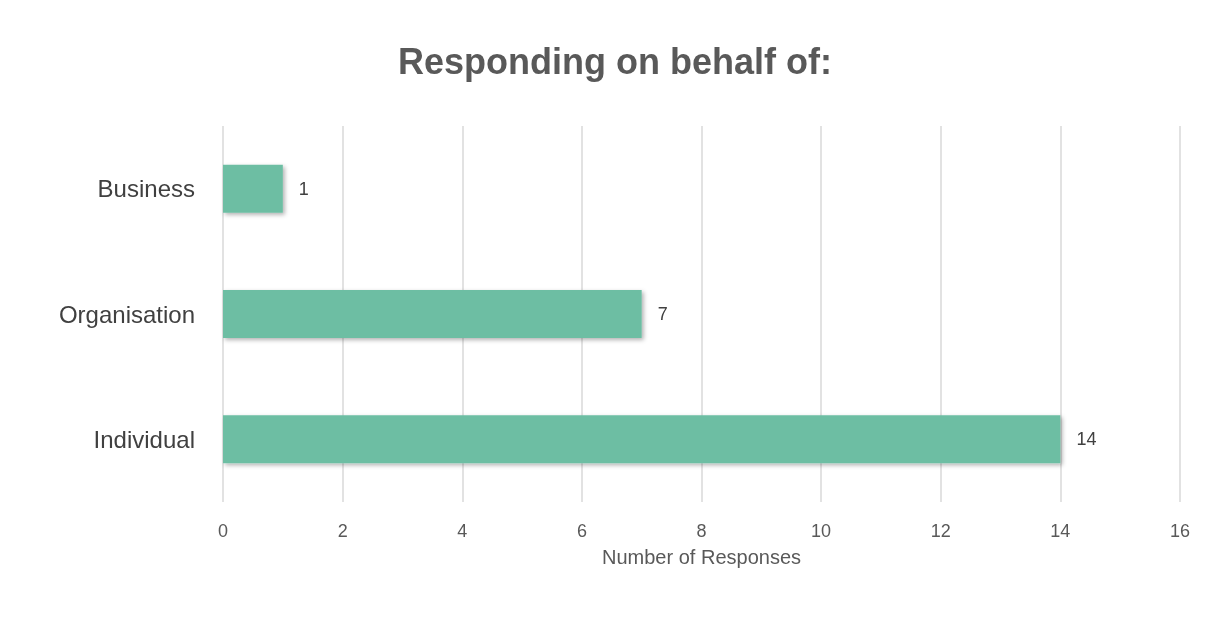 This screenshot has height=625, width=1230. Describe the element at coordinates (303, 188) in the screenshot. I see `data-label: 1` at that location.